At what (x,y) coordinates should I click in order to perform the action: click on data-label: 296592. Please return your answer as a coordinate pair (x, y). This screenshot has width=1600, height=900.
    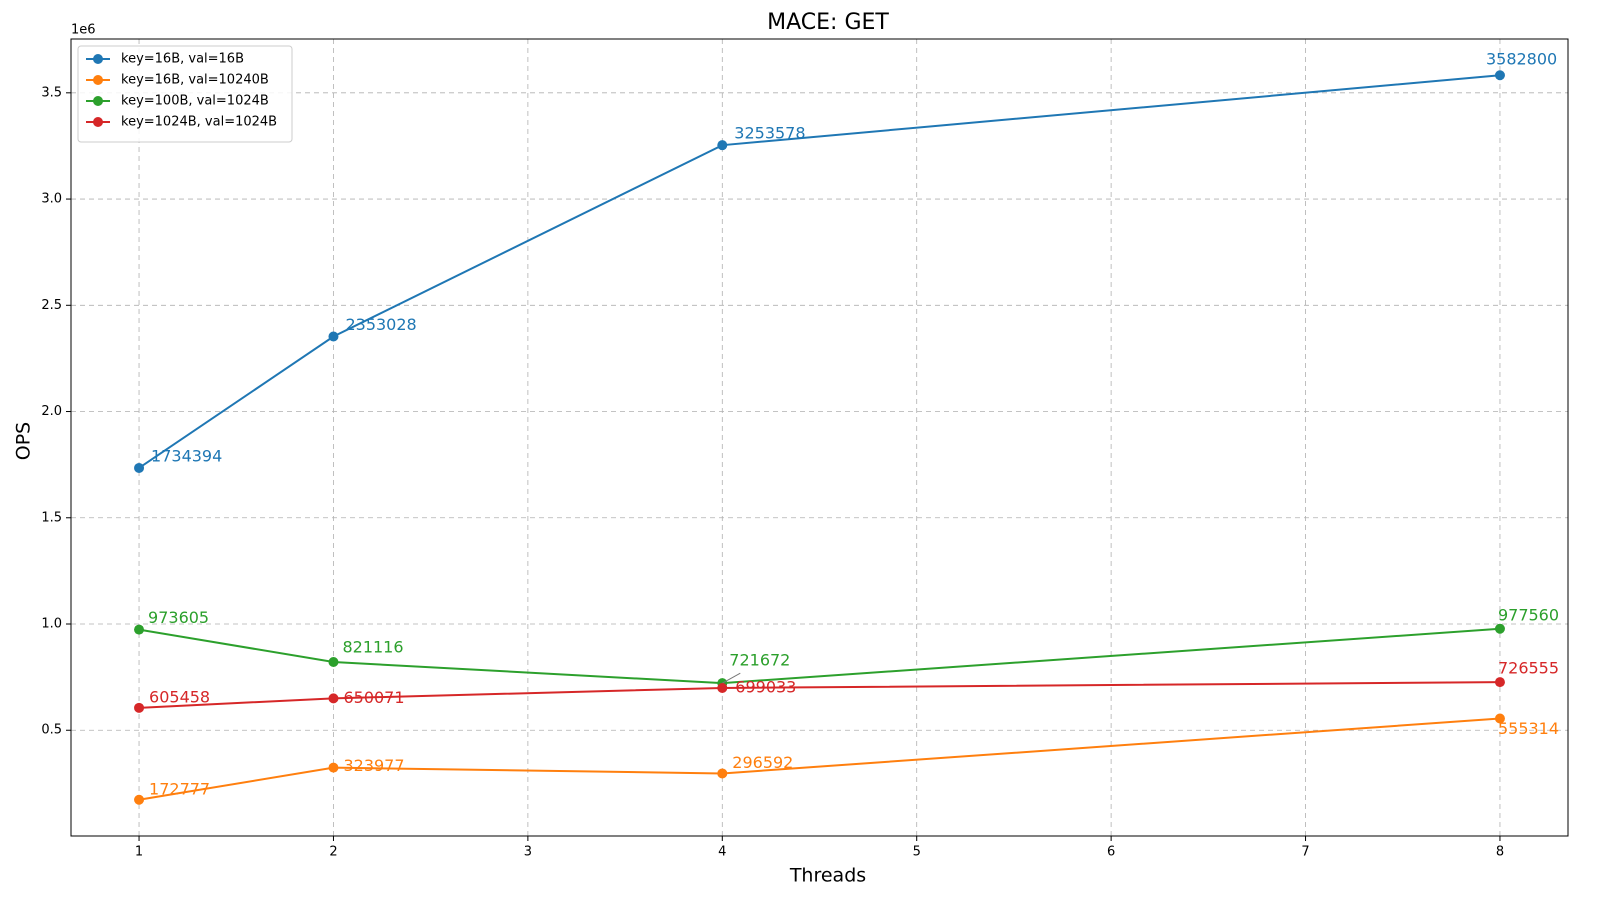
    Looking at the image, I should click on (762, 762).